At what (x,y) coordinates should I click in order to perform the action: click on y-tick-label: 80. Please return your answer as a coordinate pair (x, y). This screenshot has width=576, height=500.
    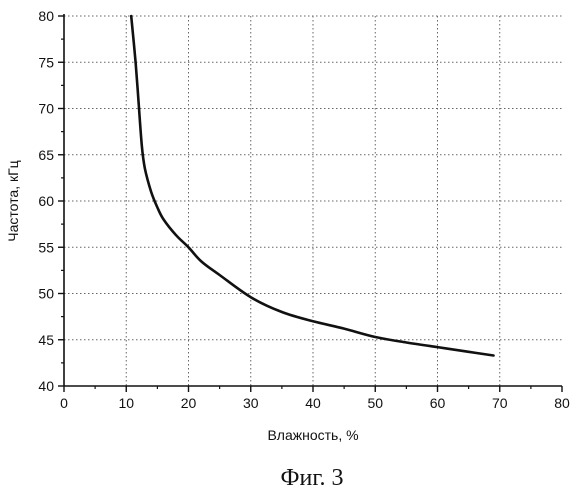
    Looking at the image, I should click on (46, 16).